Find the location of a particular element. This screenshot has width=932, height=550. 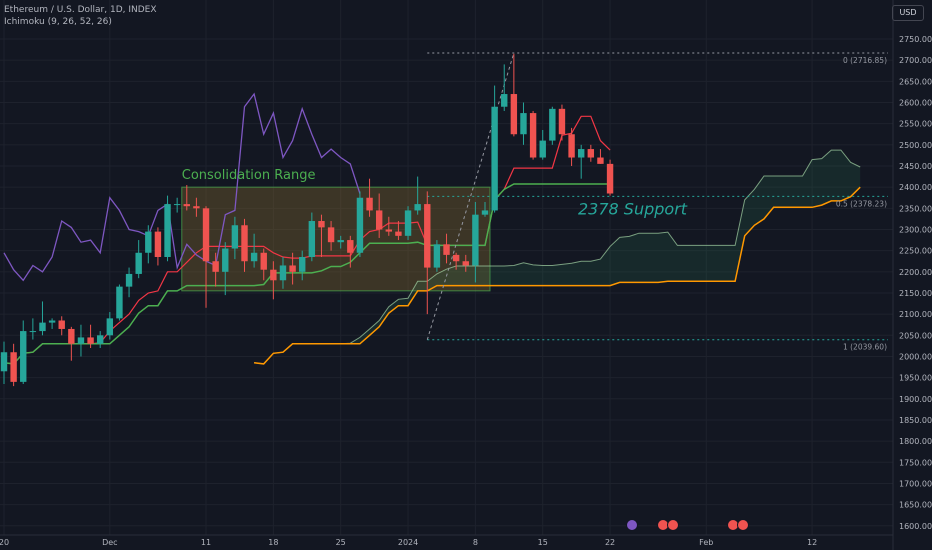

price-tick-label: 2500.00 is located at coordinates (915, 145).